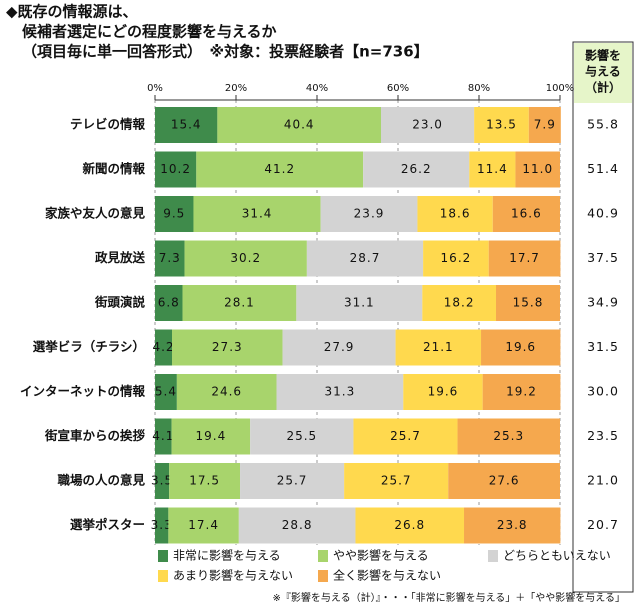 This screenshot has height=614, width=640. I want to click on value-label: 23.0, so click(427, 125).